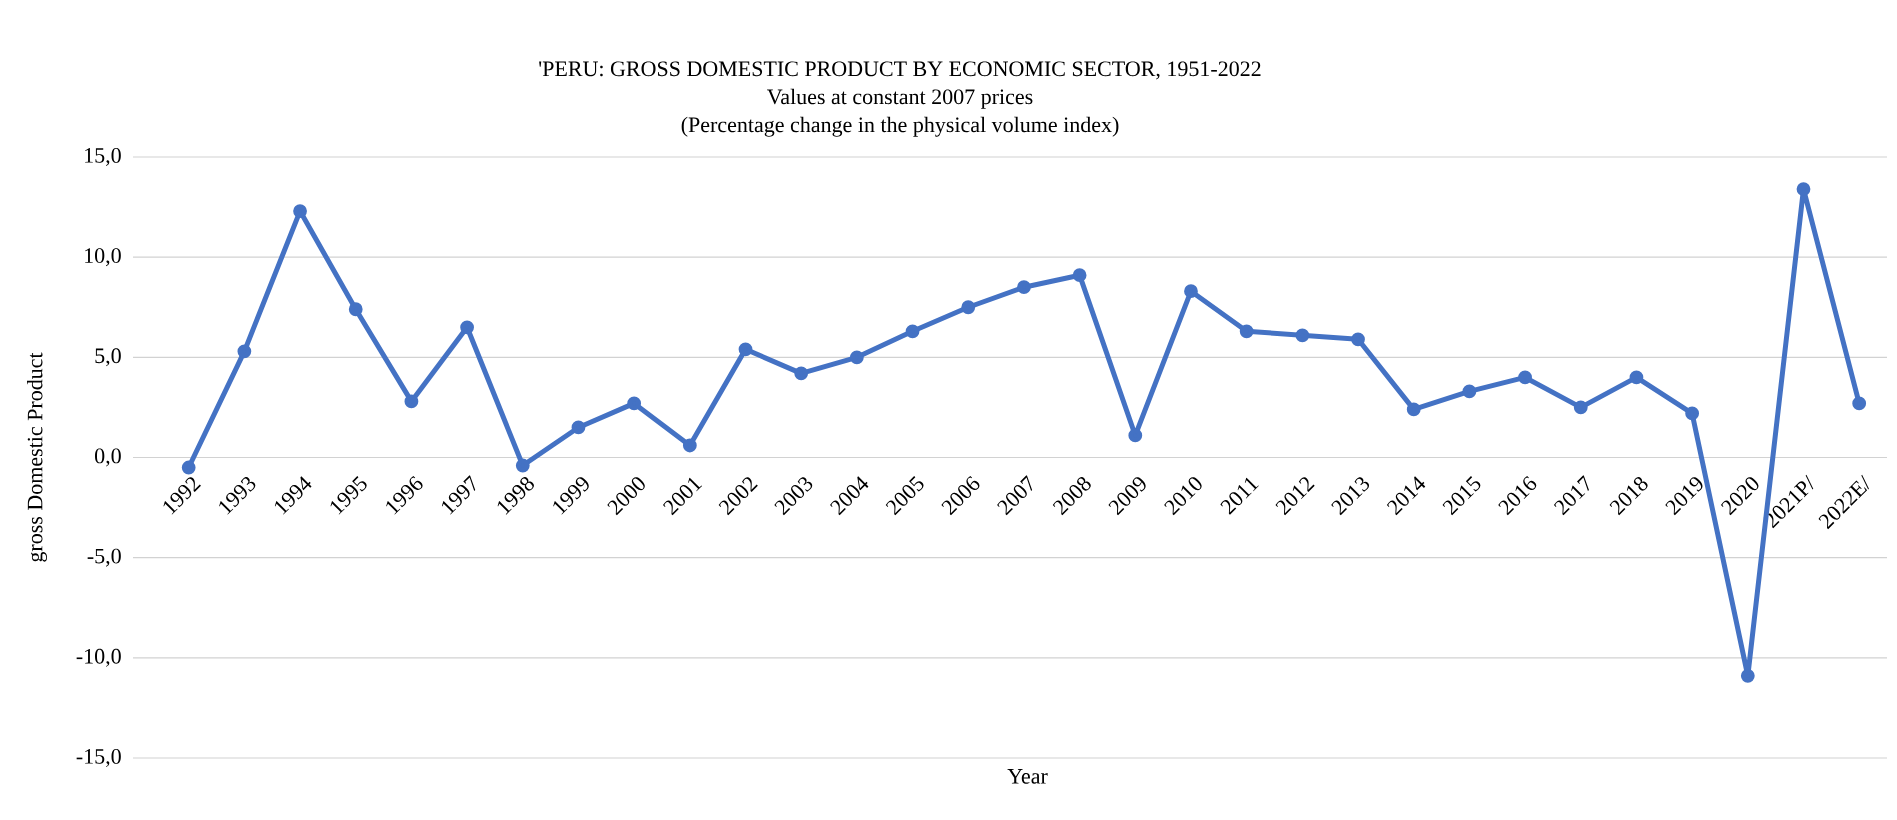 This screenshot has height=820, width=1897. What do you see at coordinates (108, 357) in the screenshot?
I see `y-tick-label: 5,0` at bounding box center [108, 357].